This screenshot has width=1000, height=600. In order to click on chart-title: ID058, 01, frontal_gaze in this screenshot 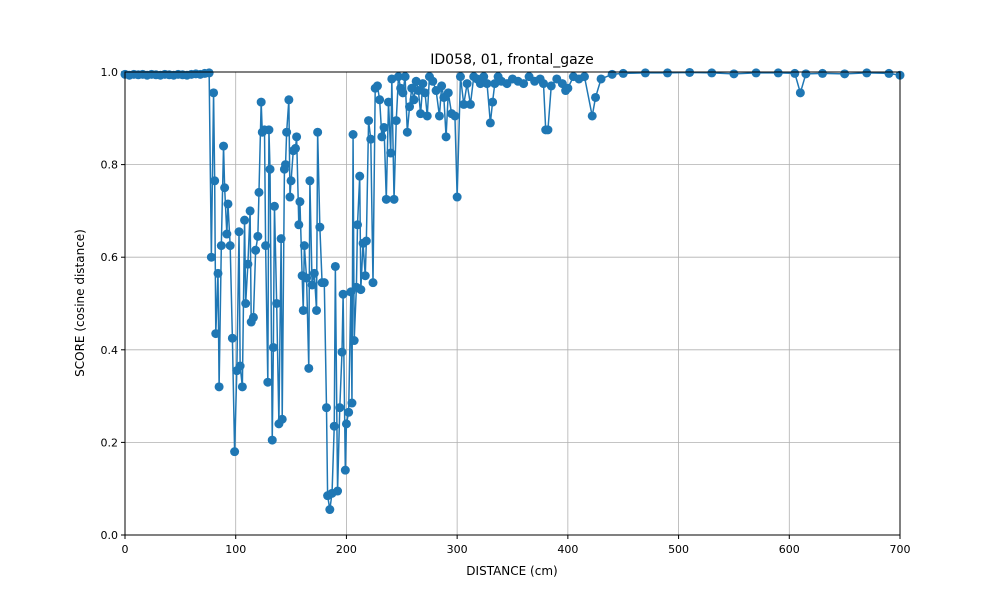, I will do `click(511, 60)`.